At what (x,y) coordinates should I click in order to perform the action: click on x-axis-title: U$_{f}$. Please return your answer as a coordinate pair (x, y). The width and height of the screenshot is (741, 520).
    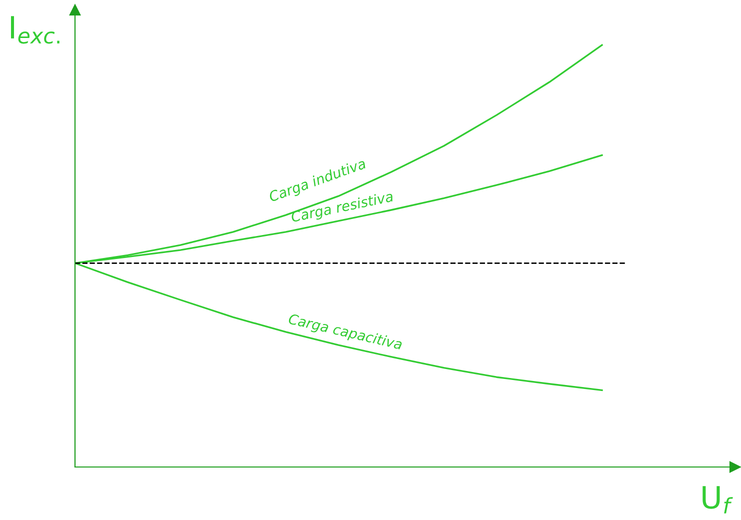
    Looking at the image, I should click on (717, 500).